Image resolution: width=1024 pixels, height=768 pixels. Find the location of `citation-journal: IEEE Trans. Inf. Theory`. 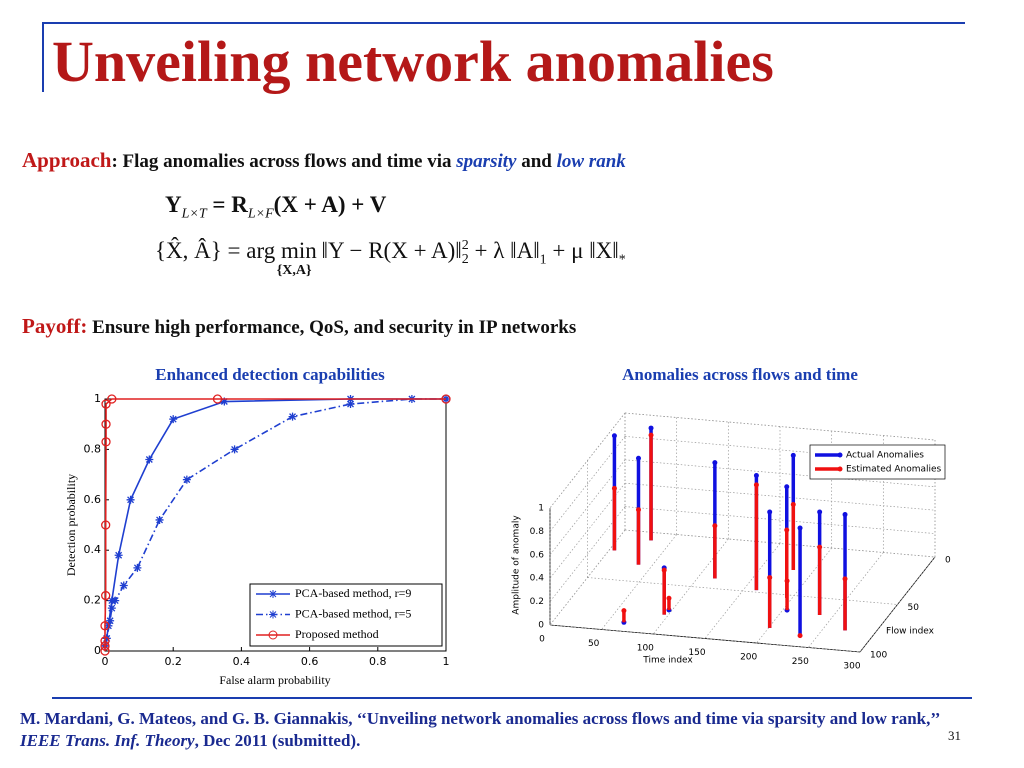

citation-journal: IEEE Trans. Inf. Theory is located at coordinates (107, 740).